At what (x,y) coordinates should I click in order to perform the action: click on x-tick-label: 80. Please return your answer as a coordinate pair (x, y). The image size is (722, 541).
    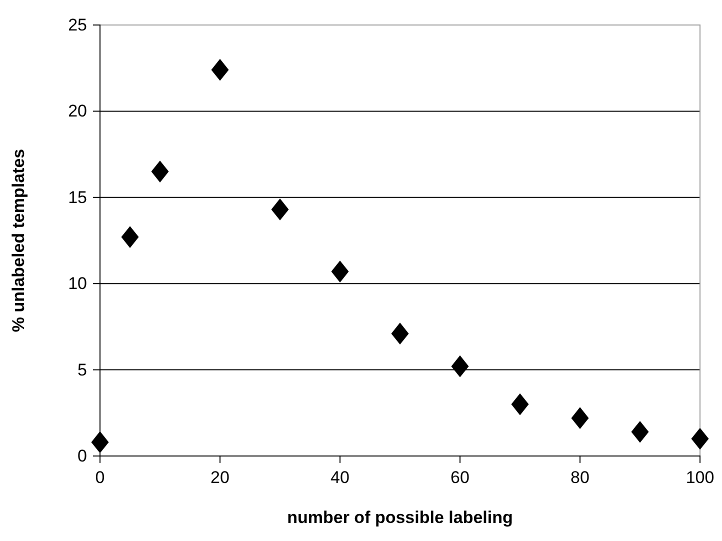
    Looking at the image, I should click on (580, 478).